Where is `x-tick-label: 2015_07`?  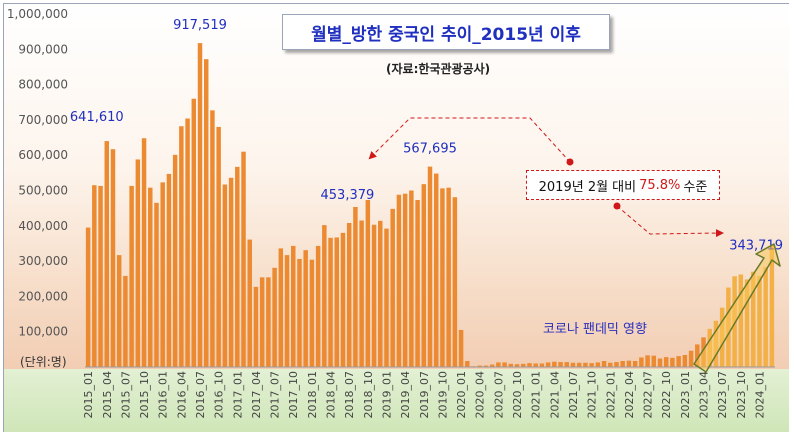 x-tick-label: 2015_07 is located at coordinates (125, 395).